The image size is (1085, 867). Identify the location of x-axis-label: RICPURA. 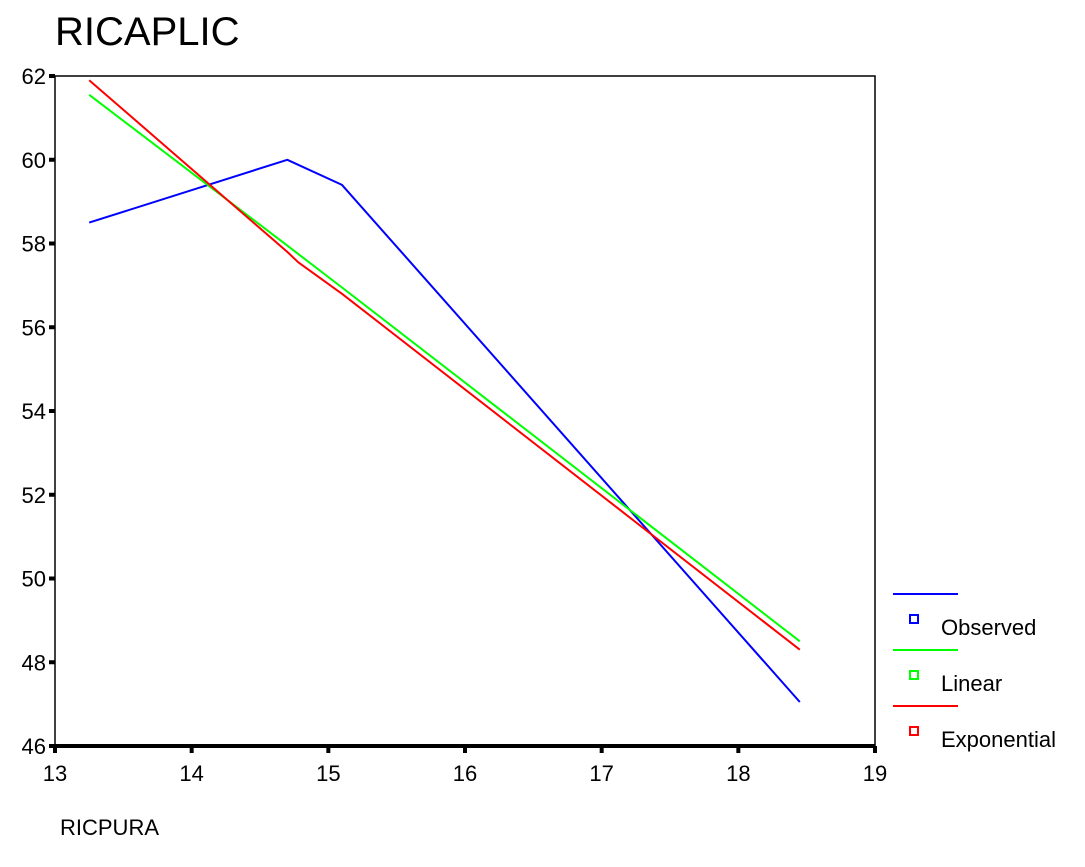
(109, 827).